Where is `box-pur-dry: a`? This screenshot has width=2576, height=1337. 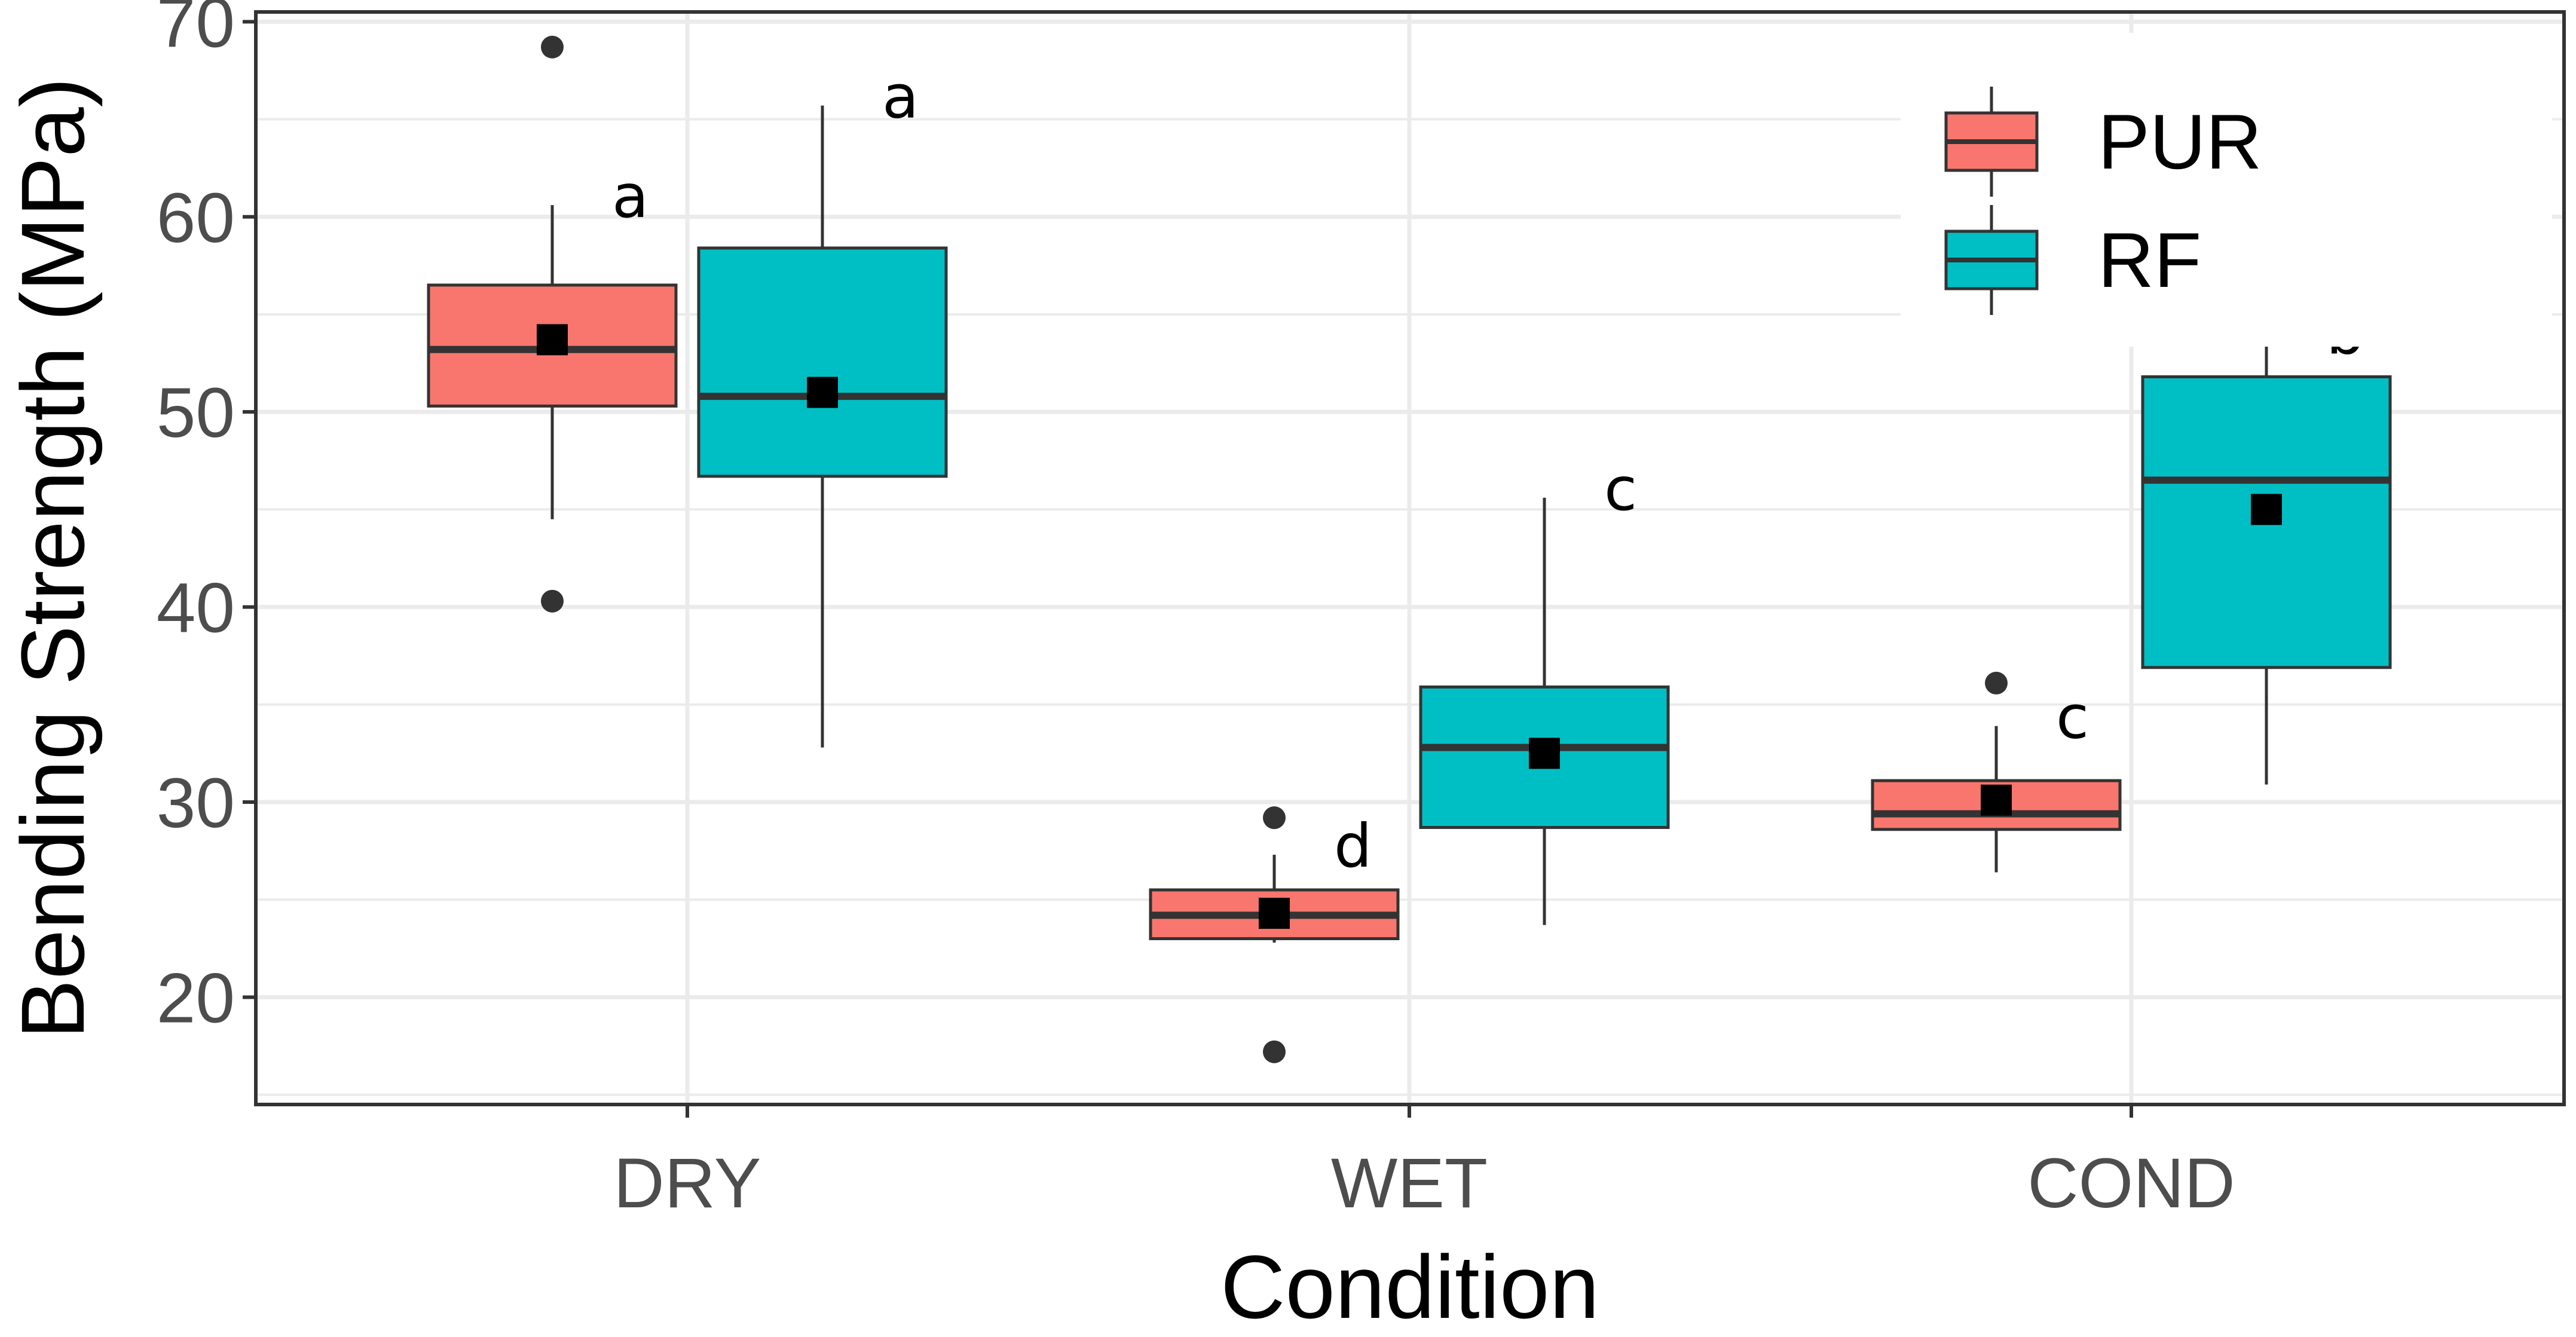 box-pur-dry: a is located at coordinates (552, 324).